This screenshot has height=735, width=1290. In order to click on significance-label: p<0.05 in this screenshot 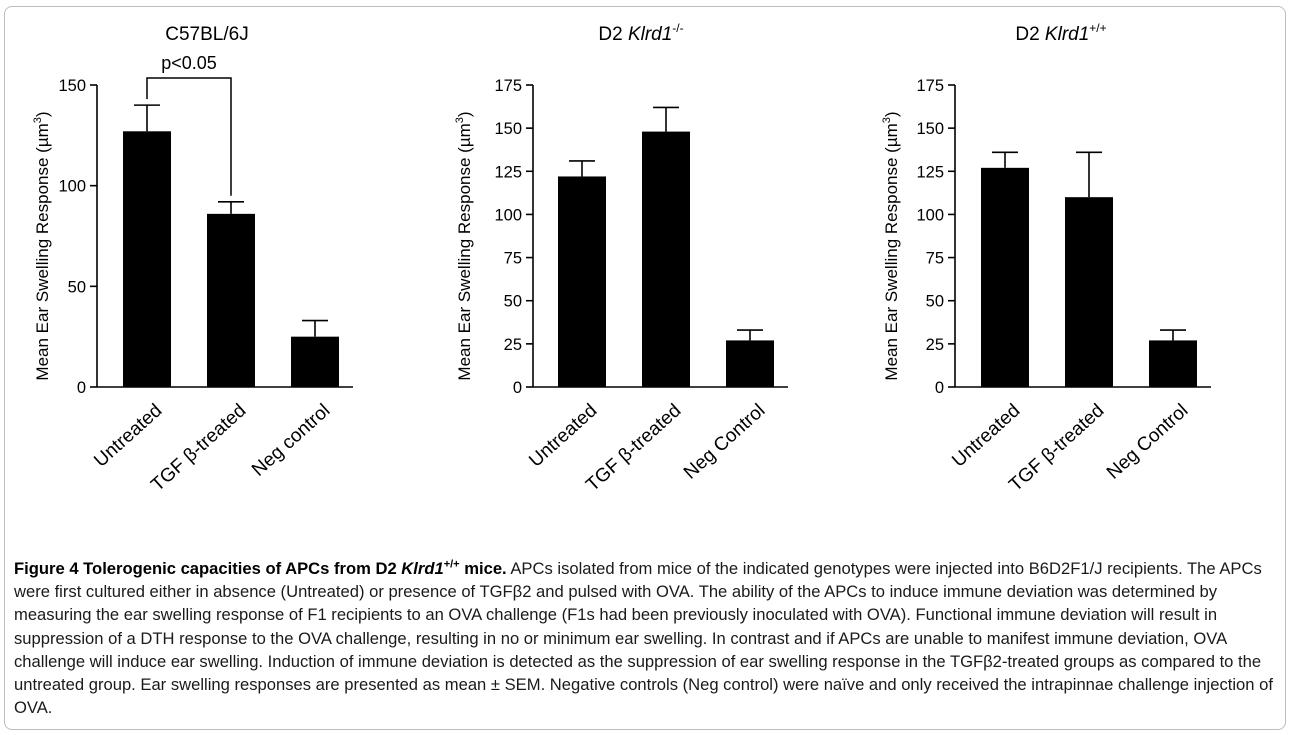, I will do `click(189, 63)`.